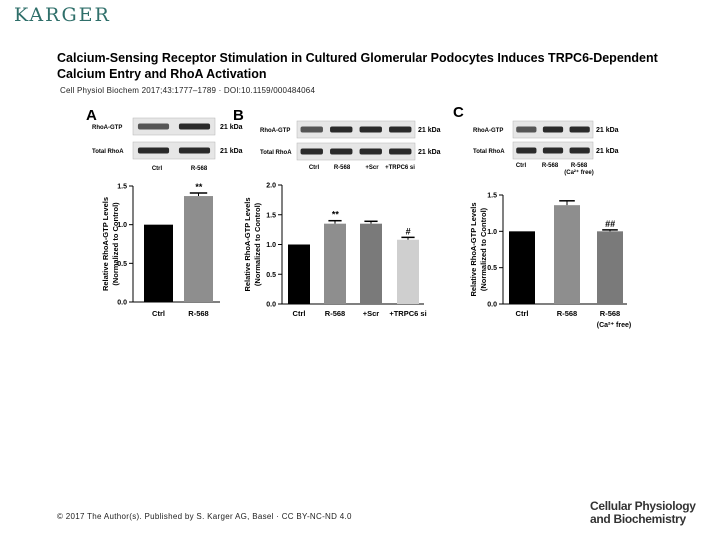 Image resolution: width=720 pixels, height=540 pixels. I want to click on panel-c-y-tick-label: 1.5, so click(492, 196).